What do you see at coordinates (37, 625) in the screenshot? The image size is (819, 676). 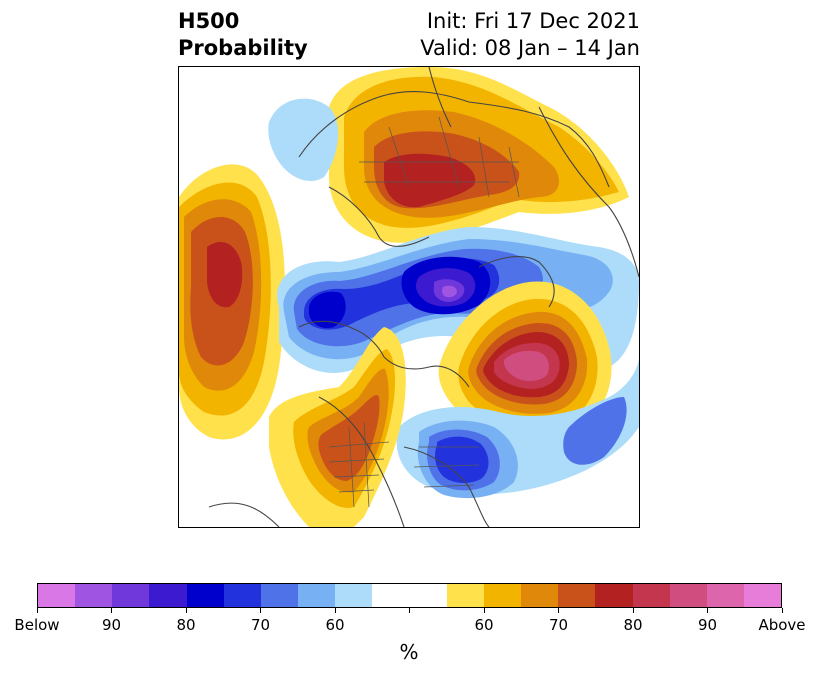 I see `colorbar-label: Below` at bounding box center [37, 625].